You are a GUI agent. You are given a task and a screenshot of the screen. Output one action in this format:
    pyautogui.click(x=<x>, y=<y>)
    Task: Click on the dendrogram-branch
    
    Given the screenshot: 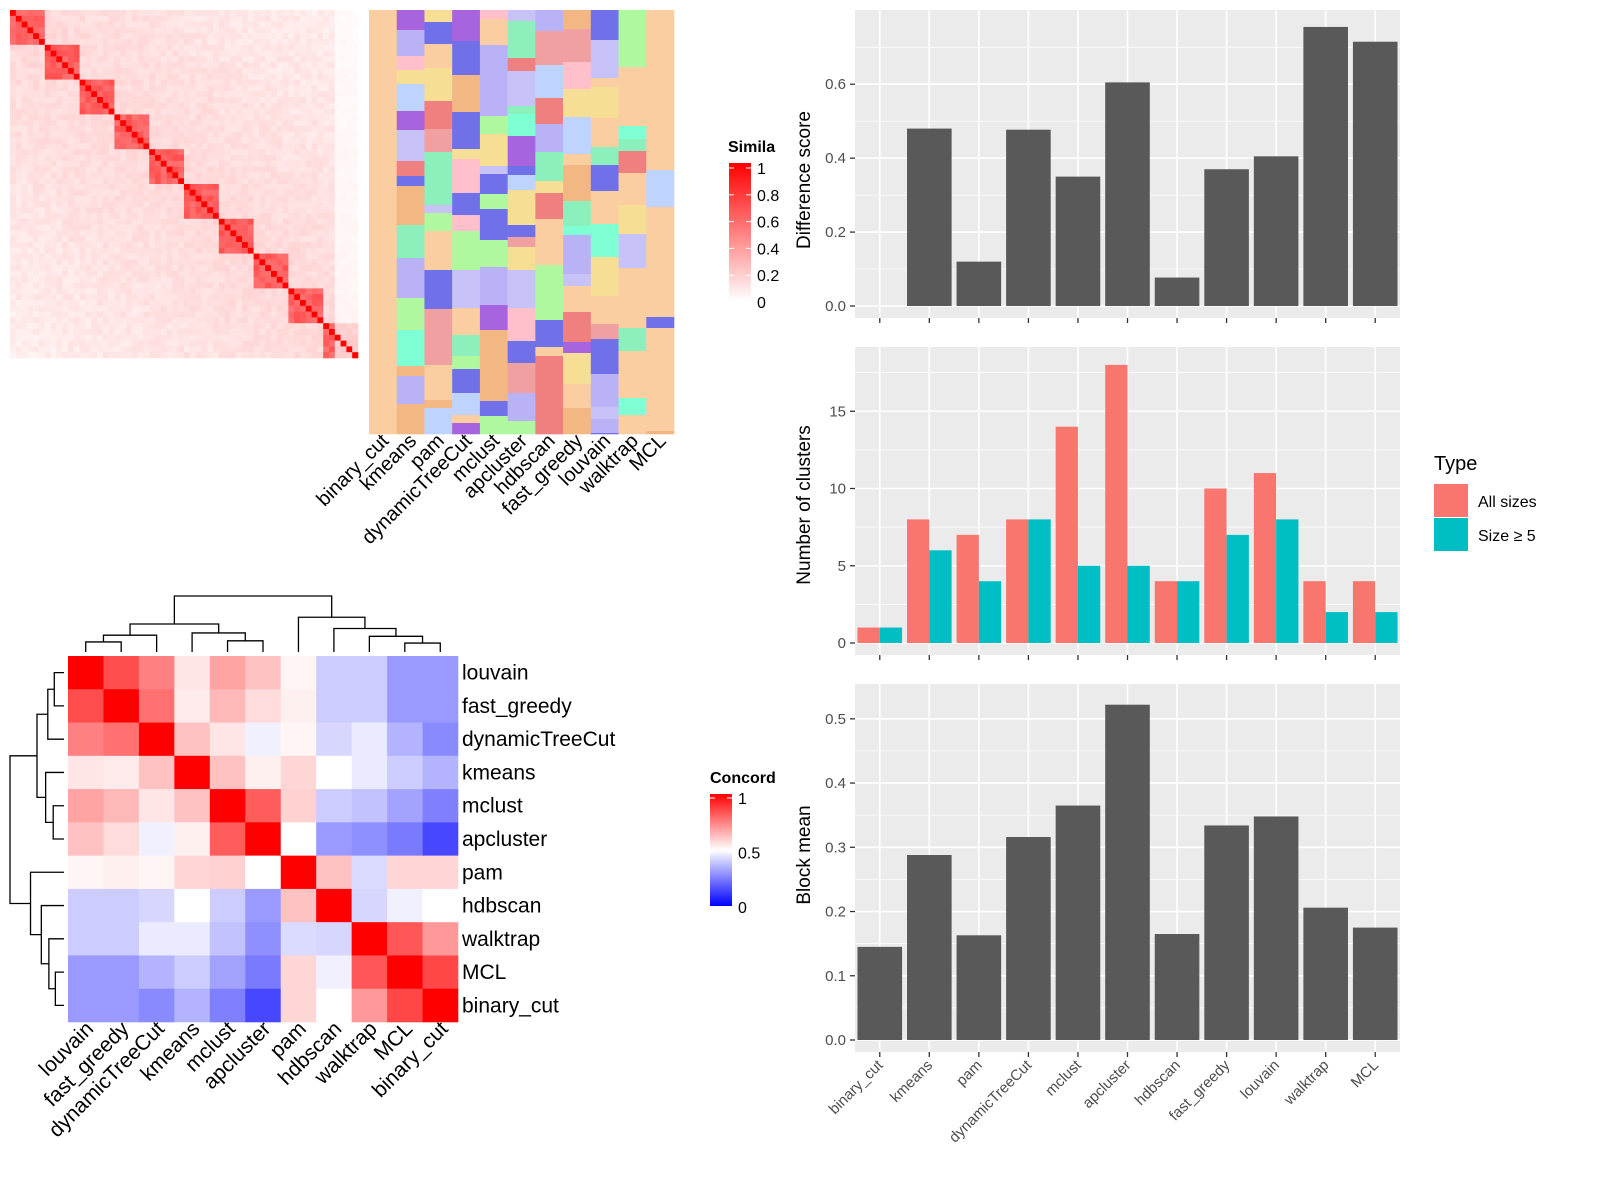 What is the action you would take?
    pyautogui.click(x=58, y=822)
    